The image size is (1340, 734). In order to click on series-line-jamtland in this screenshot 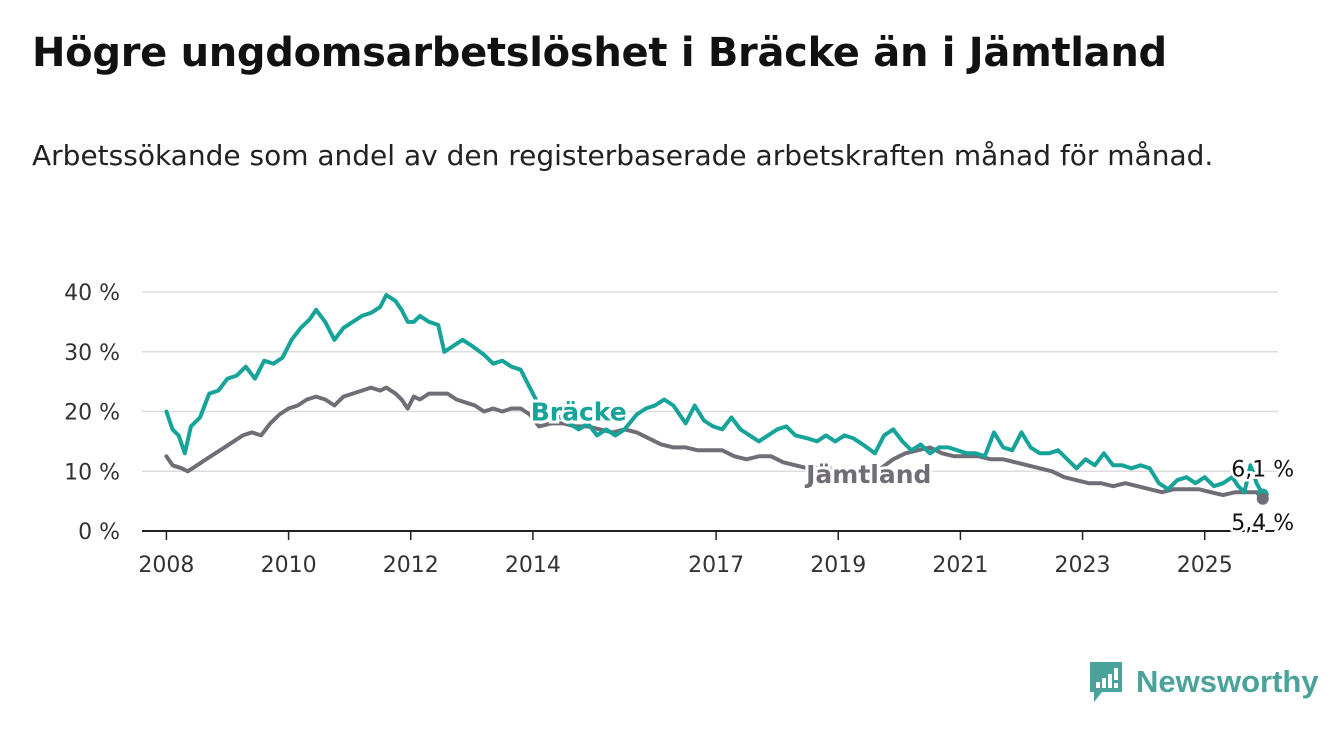, I will do `click(714, 443)`.